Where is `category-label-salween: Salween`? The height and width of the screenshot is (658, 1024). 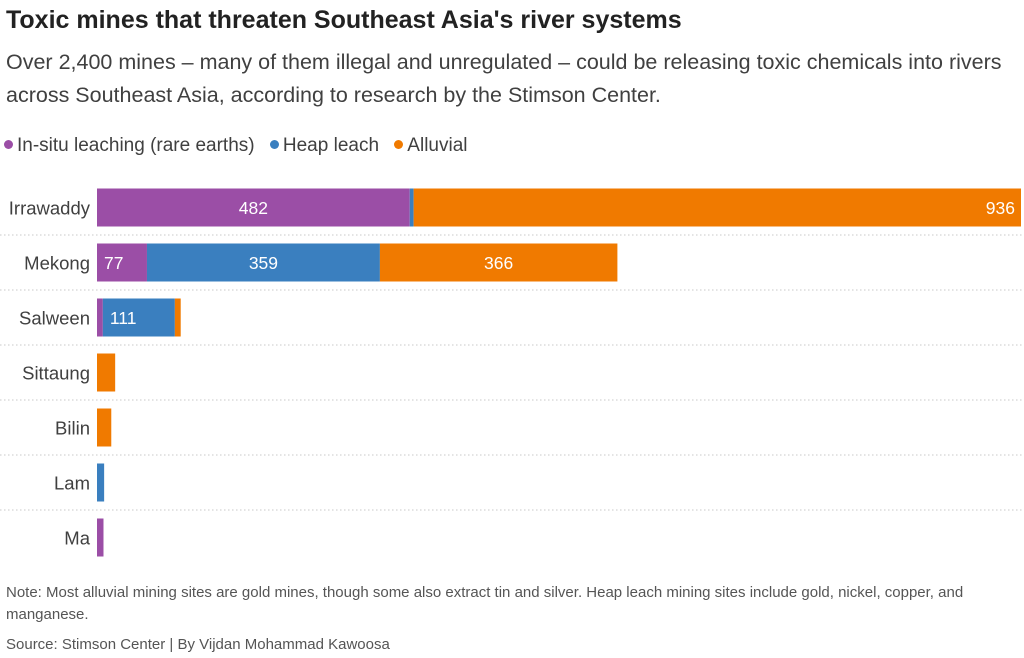 category-label-salween: Salween is located at coordinates (54, 318).